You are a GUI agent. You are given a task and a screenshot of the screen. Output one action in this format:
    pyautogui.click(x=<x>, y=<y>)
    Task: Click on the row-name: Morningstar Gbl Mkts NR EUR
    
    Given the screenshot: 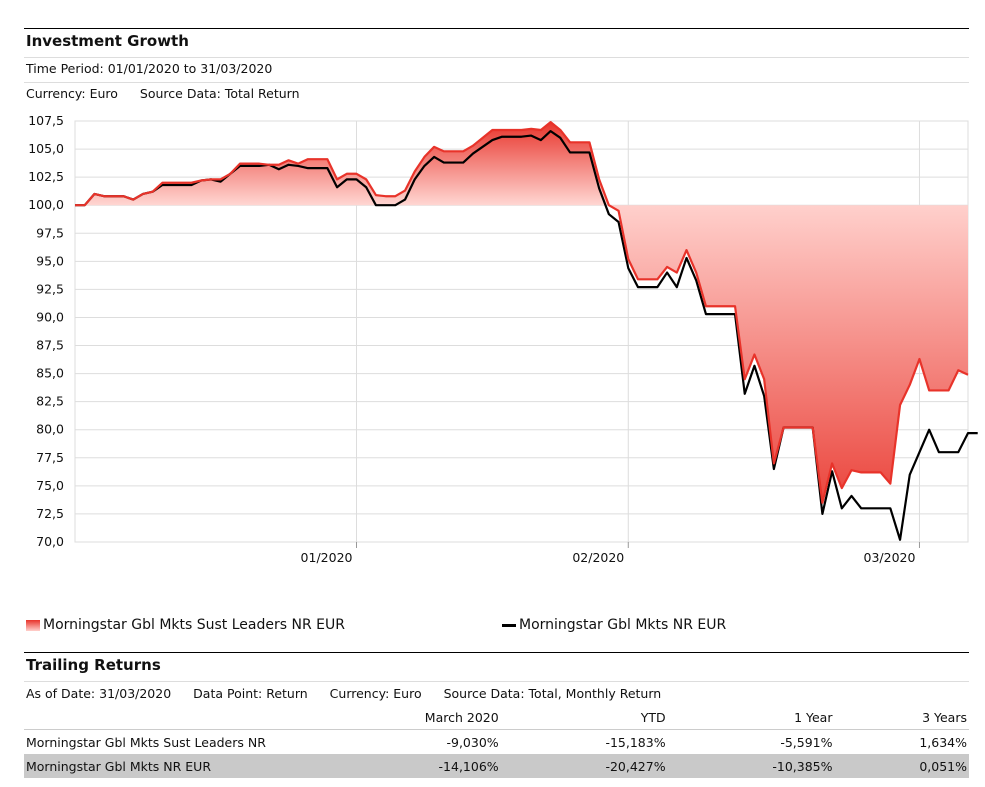 What is the action you would take?
    pyautogui.click(x=161, y=766)
    